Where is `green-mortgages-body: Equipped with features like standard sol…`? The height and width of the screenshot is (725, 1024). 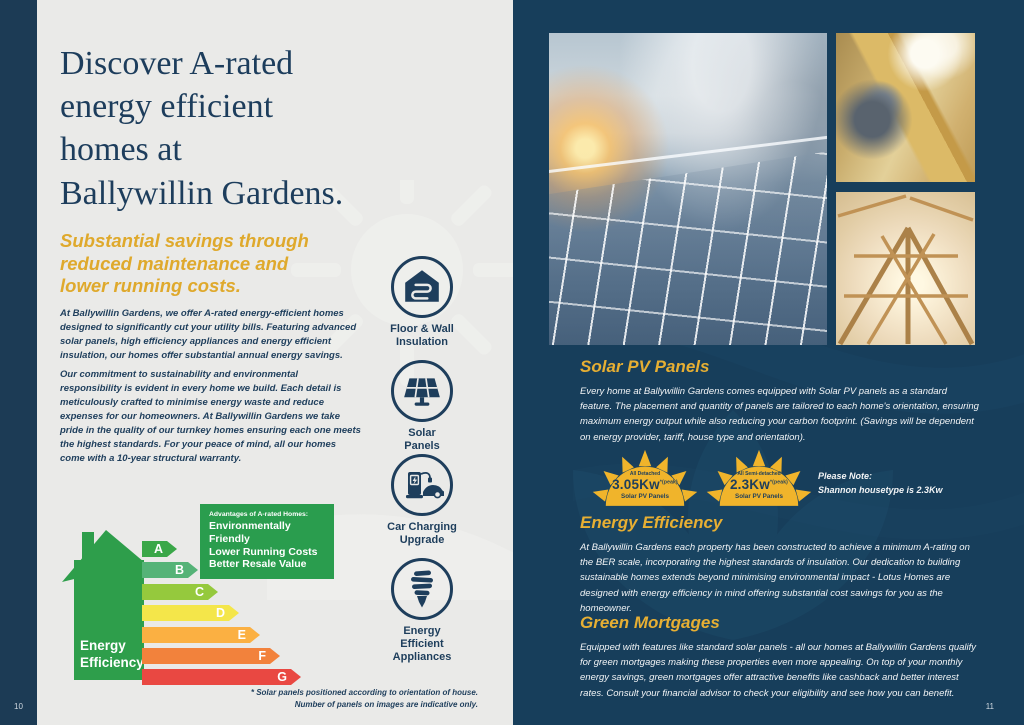
green-mortgages-body: Equipped with features like standard sol… is located at coordinates (778, 670).